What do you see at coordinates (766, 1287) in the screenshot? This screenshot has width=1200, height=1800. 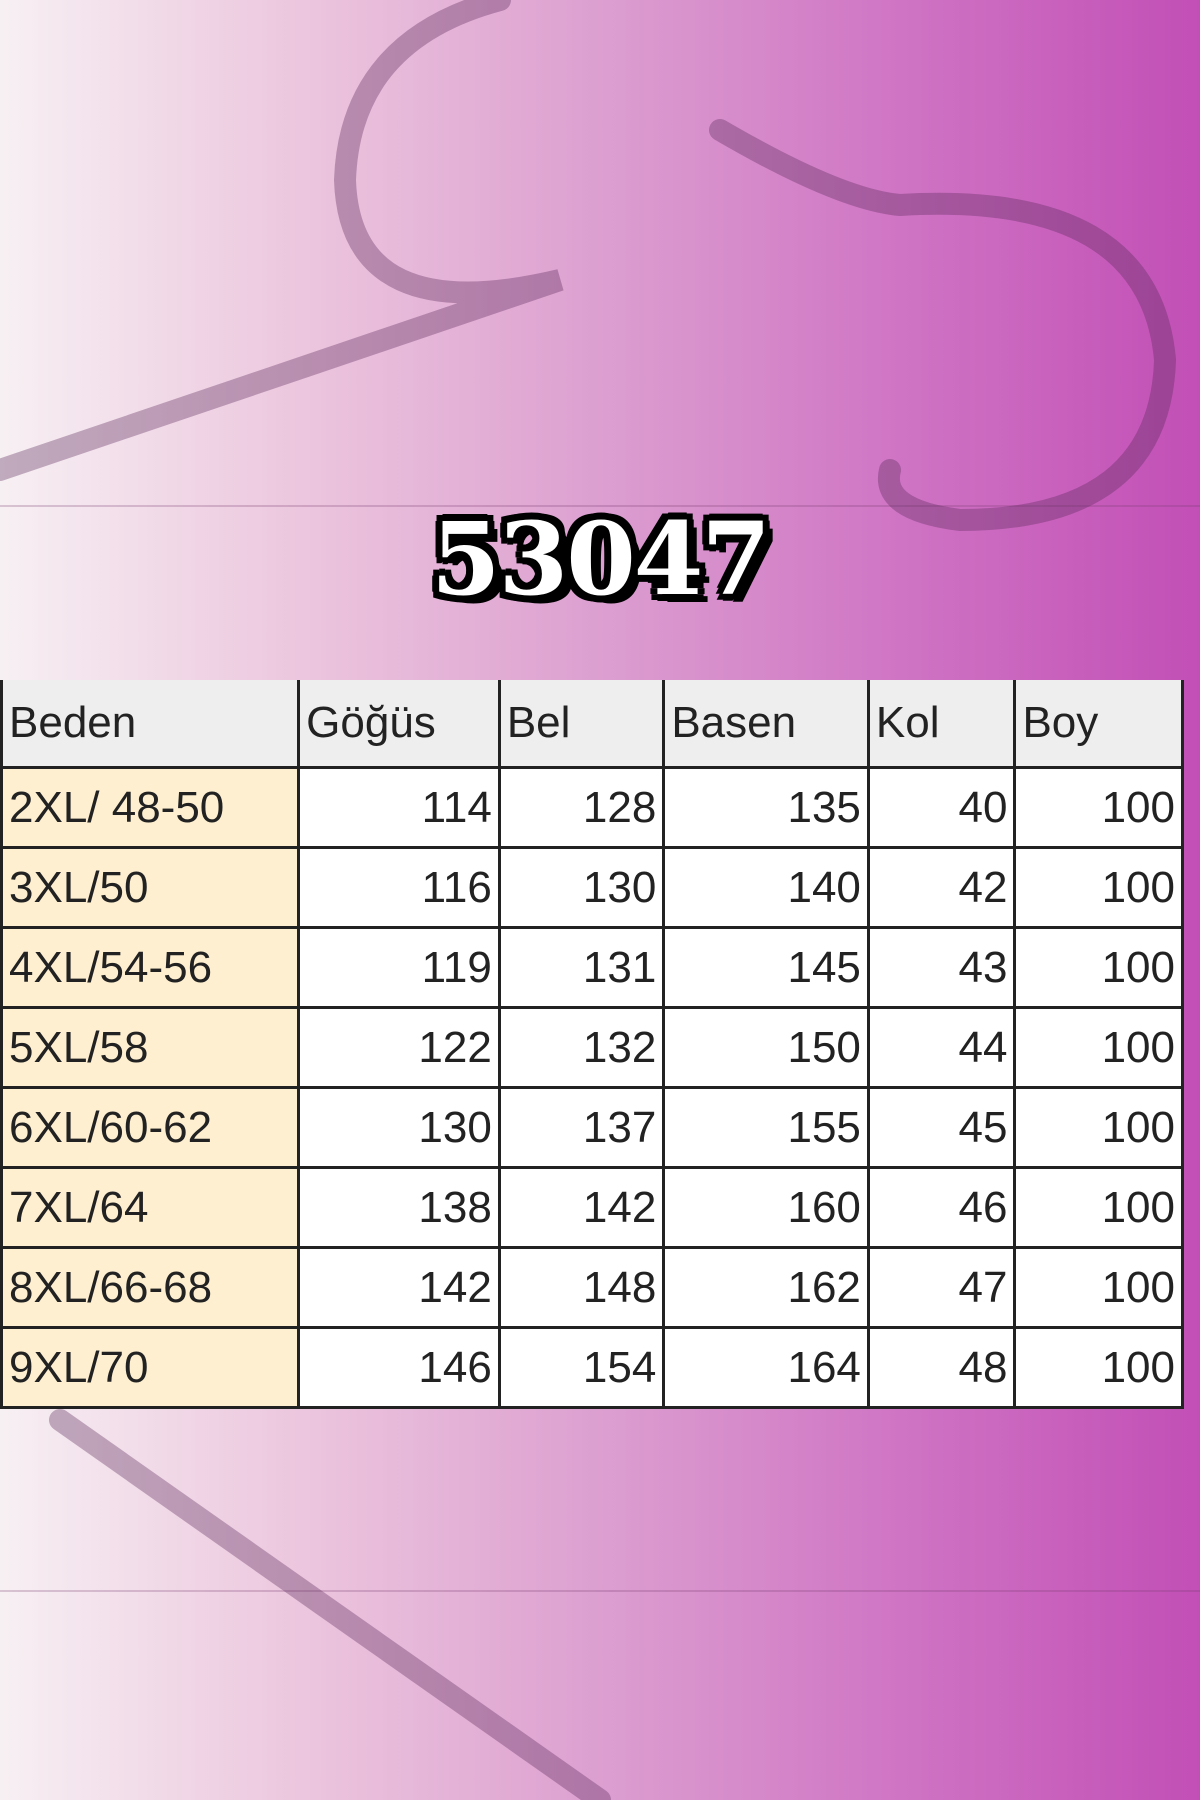 I see `measurement-cell: 162` at bounding box center [766, 1287].